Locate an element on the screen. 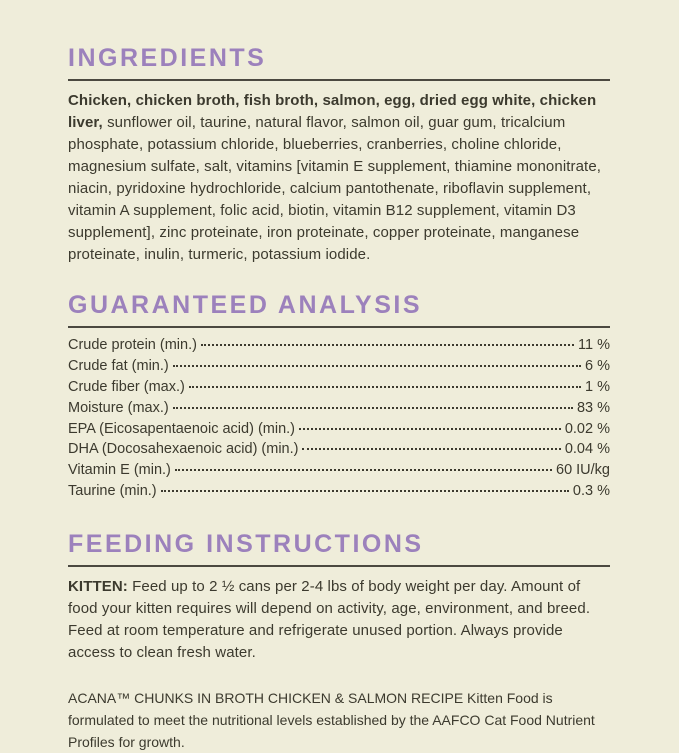 This screenshot has height=753, width=679. feeding-instructions-heading: FEEDING INSTRUCTIONS is located at coordinates (246, 544).